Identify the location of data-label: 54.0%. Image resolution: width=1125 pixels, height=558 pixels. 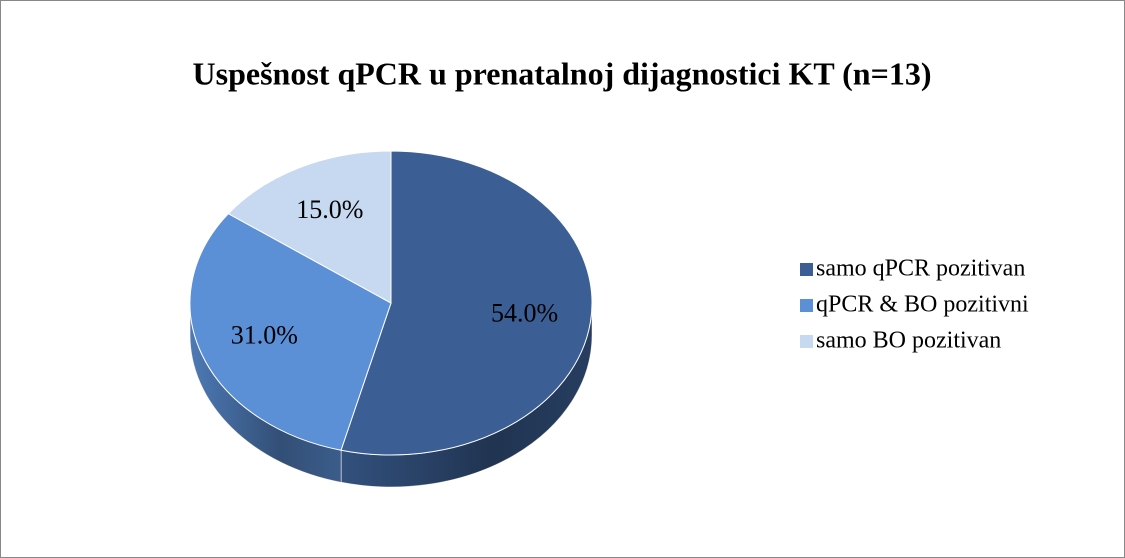
(524, 313).